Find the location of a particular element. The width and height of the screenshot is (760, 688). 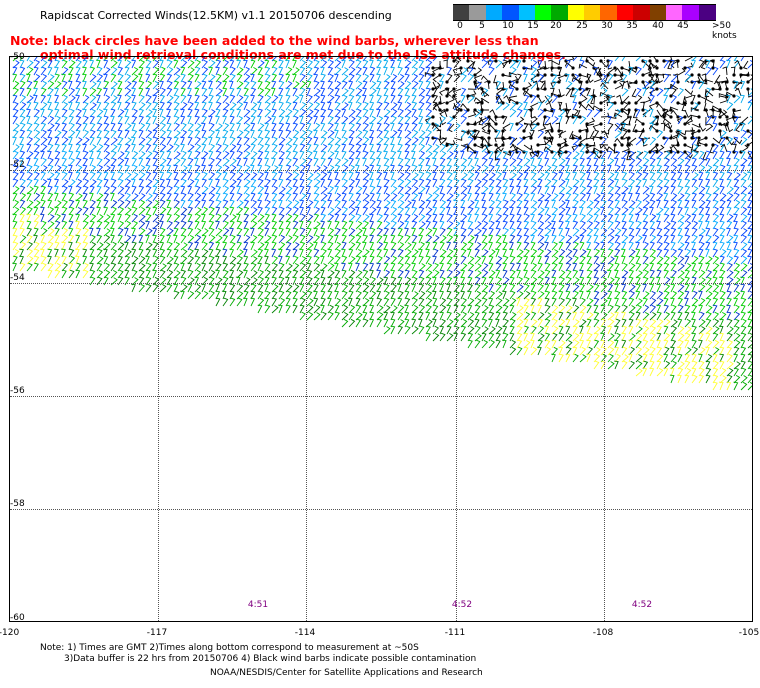

latitude-label: -50 is located at coordinates (17, 57).